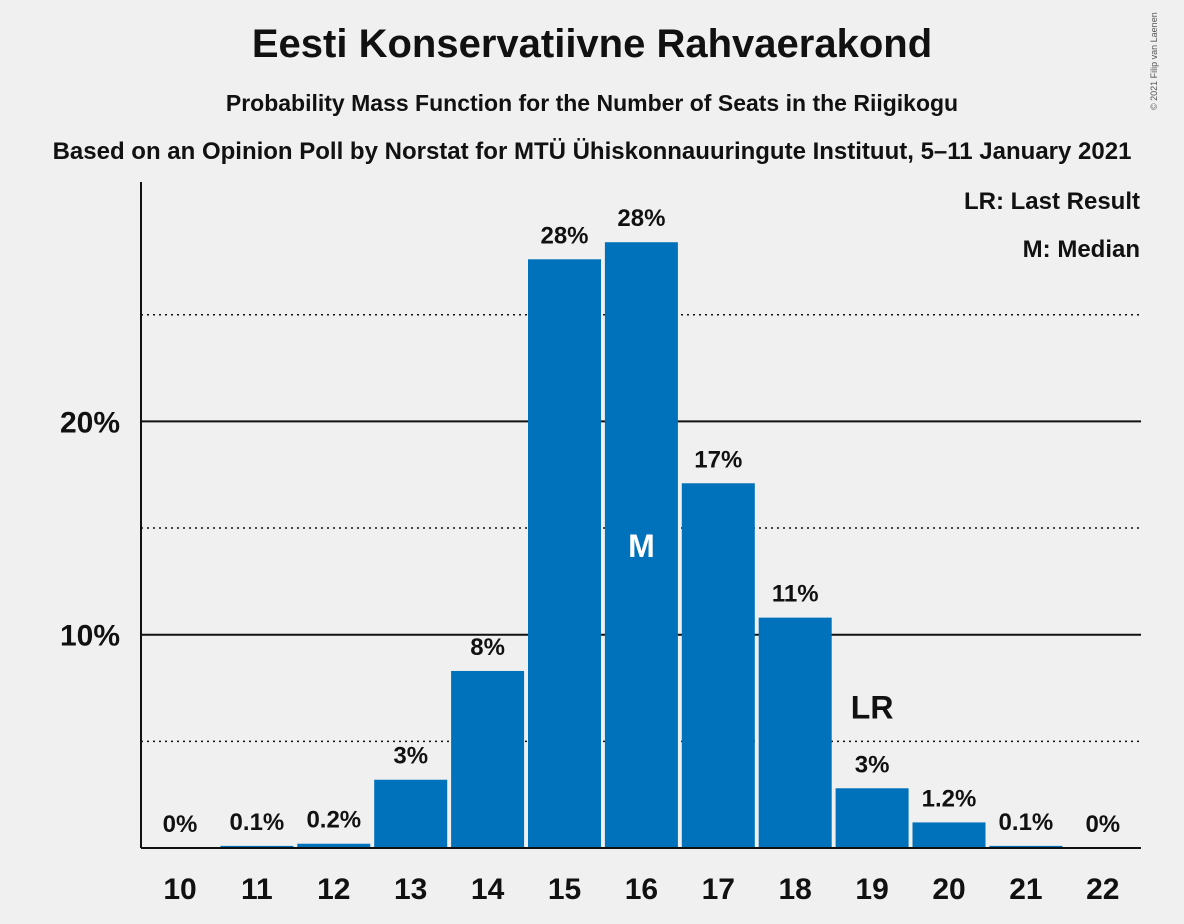 The image size is (1184, 924). What do you see at coordinates (90, 636) in the screenshot?
I see `y-tick-label: 10%` at bounding box center [90, 636].